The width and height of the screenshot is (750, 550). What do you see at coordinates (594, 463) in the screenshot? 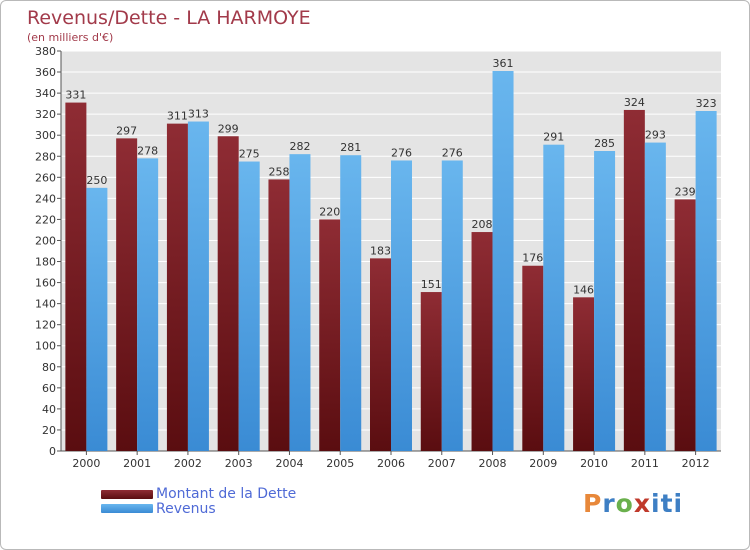
I see `x-tick-label: 2010` at bounding box center [594, 463].